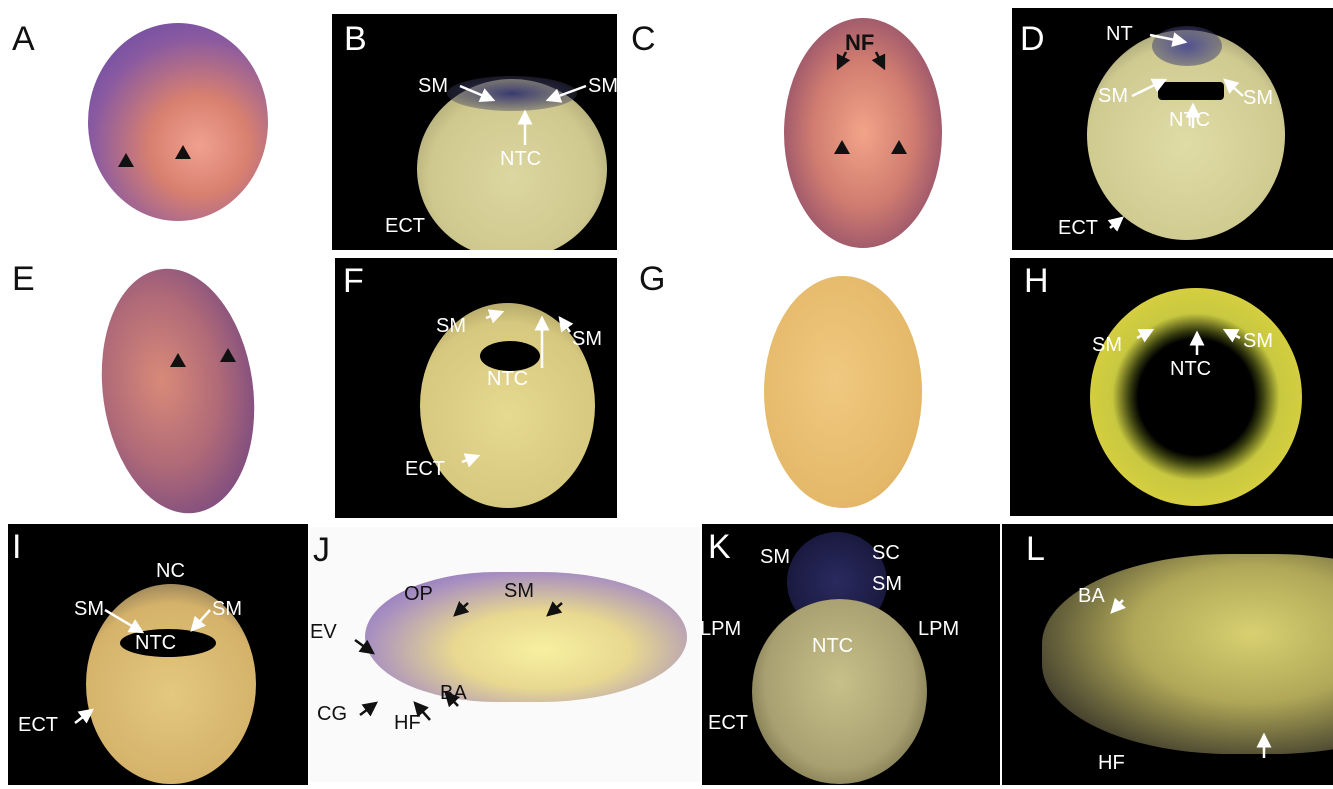  What do you see at coordinates (418, 594) in the screenshot?
I see `label-op: OP` at bounding box center [418, 594].